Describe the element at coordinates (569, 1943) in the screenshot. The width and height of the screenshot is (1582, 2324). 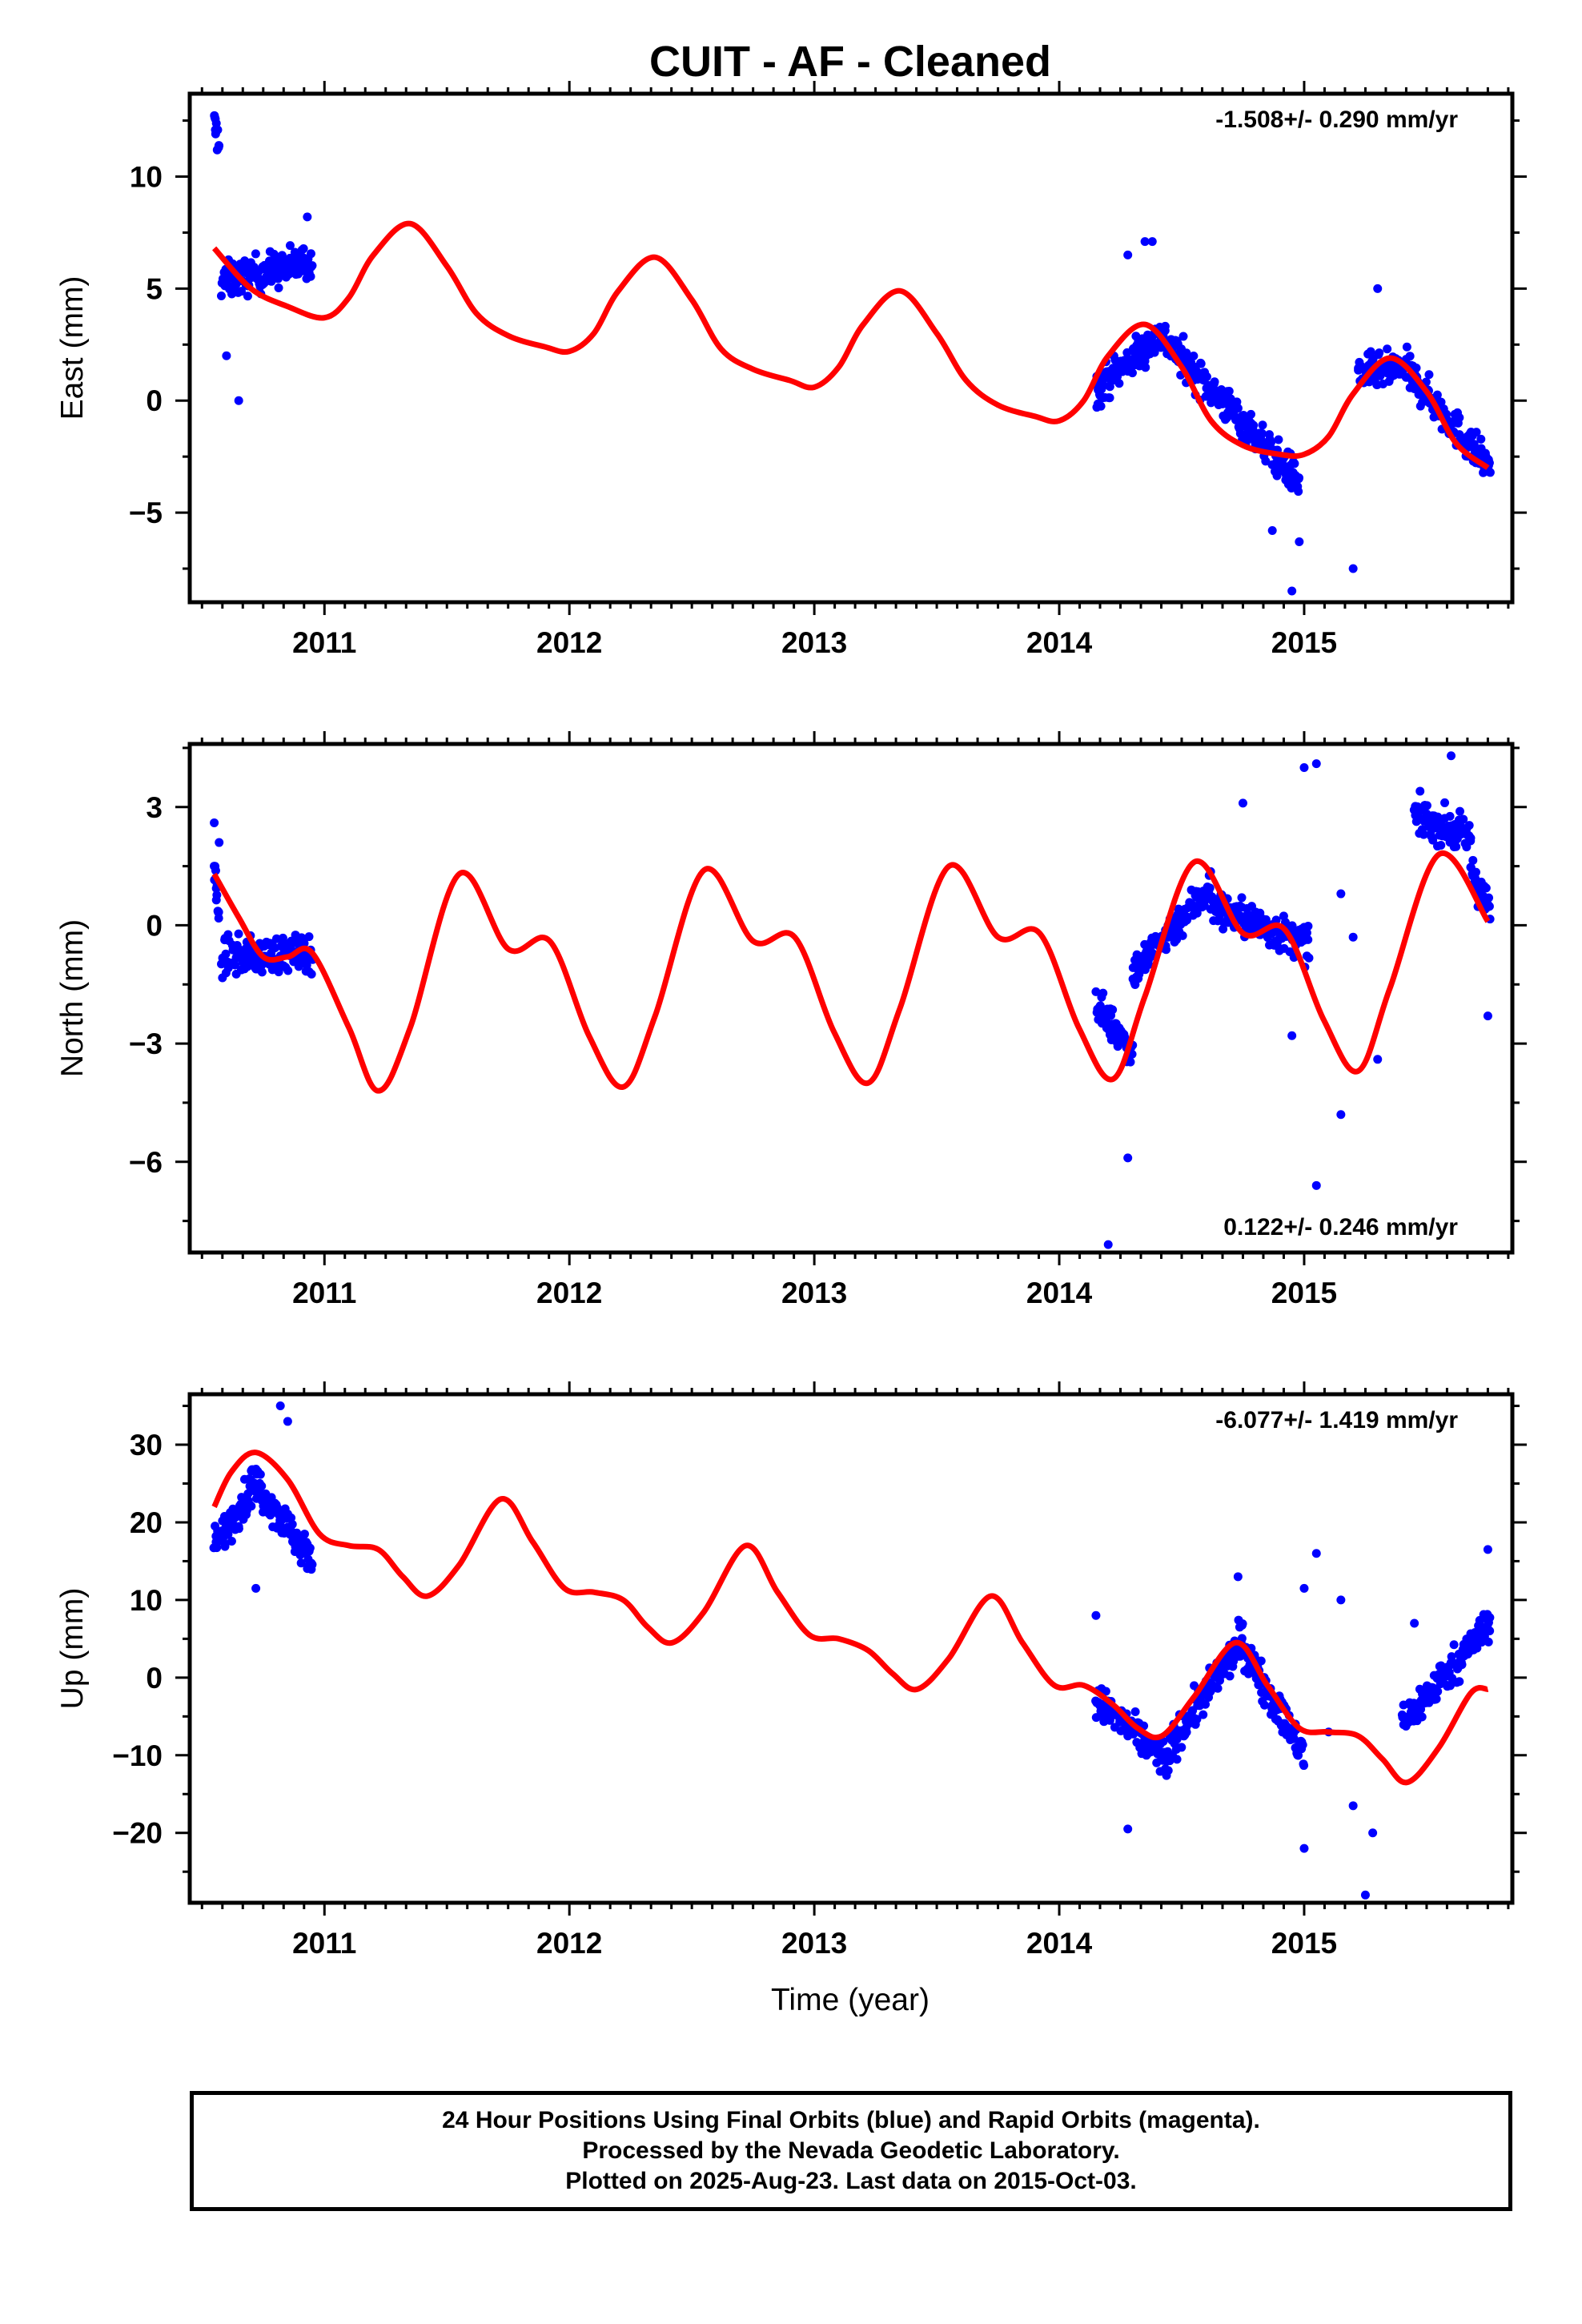
I see `x-tick-label: 2012` at that location.